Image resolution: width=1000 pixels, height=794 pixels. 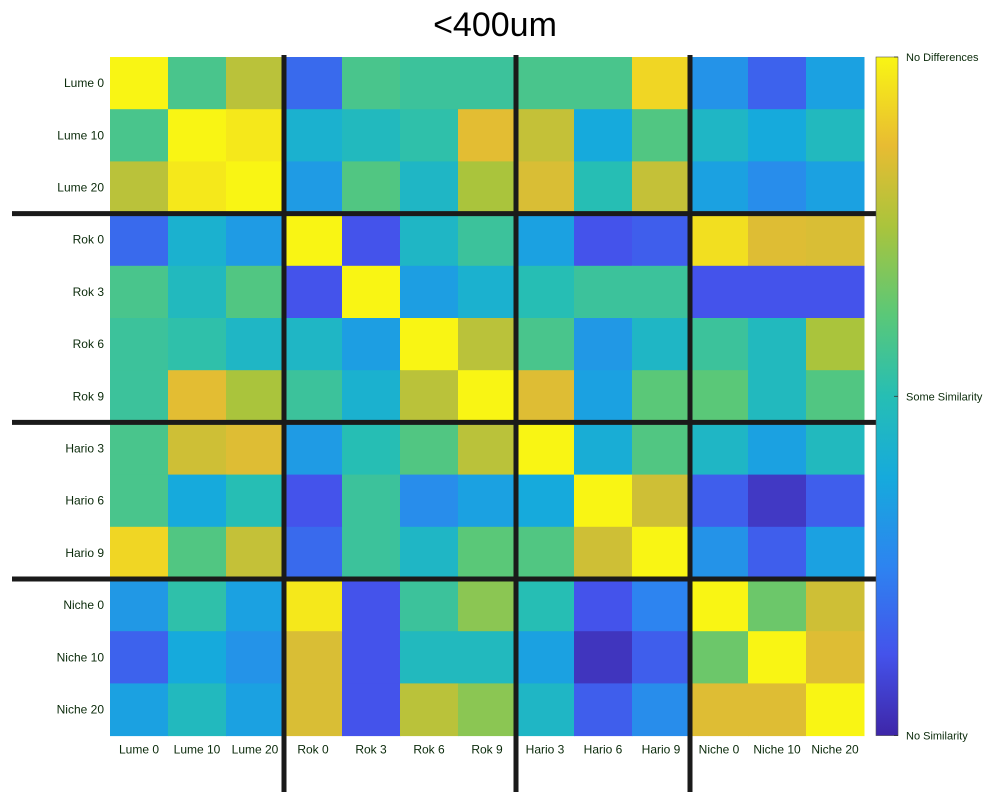 I want to click on row-label: Rok 9, so click(x=89, y=396).